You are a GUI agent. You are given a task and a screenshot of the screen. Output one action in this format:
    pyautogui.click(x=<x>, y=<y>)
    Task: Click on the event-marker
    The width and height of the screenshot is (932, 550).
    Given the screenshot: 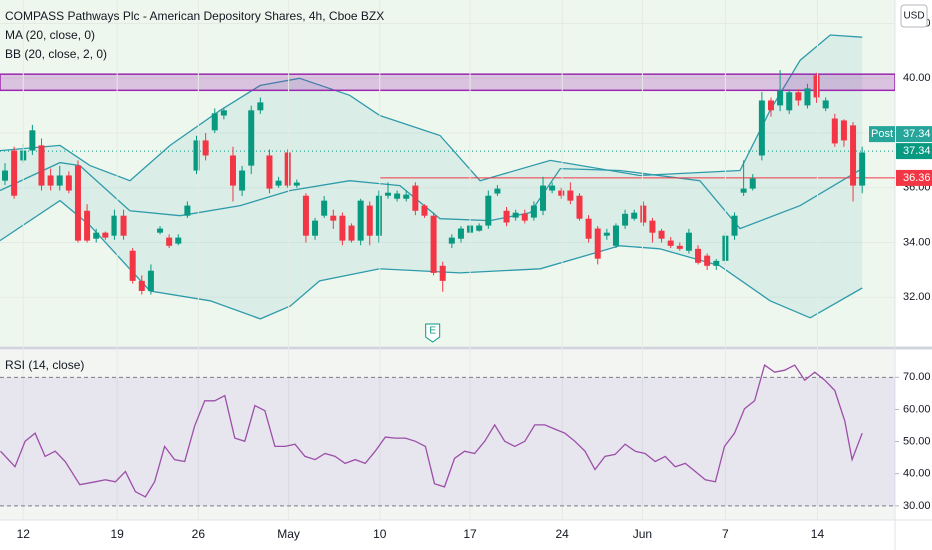 What is the action you would take?
    pyautogui.click(x=433, y=333)
    